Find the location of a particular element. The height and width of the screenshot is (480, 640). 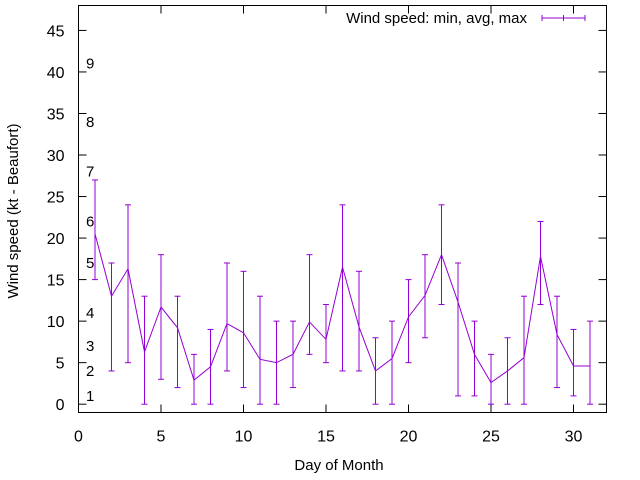

beaufort-label: 3 is located at coordinates (90, 346).